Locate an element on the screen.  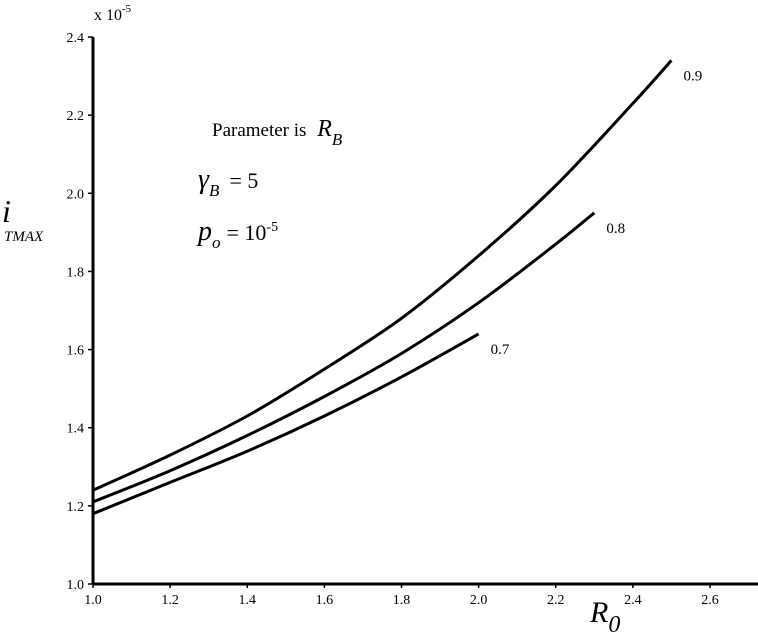
y-multiplier-label: x 10-5 is located at coordinates (113, 13).